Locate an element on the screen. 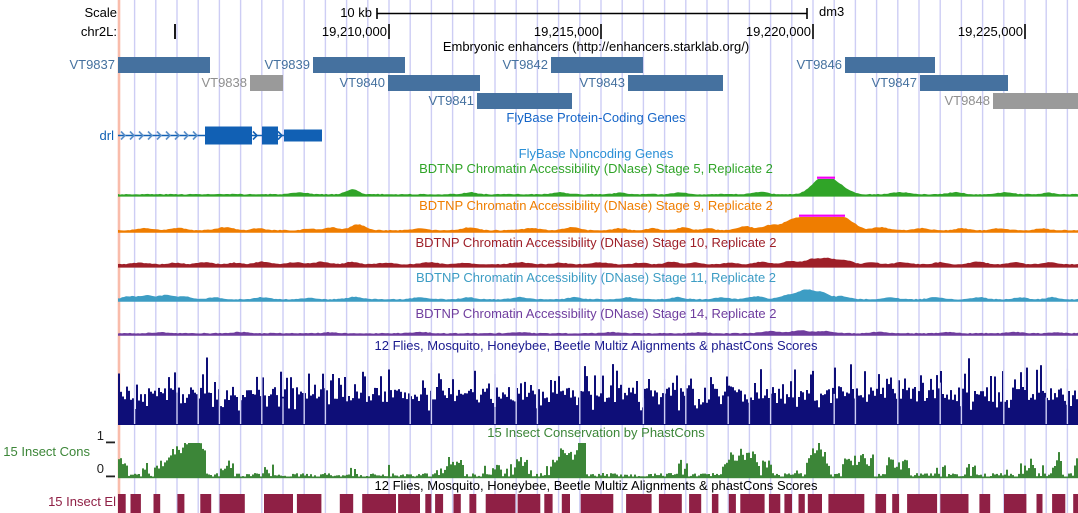 The width and height of the screenshot is (1078, 513). scale-bar is located at coordinates (592, 13).